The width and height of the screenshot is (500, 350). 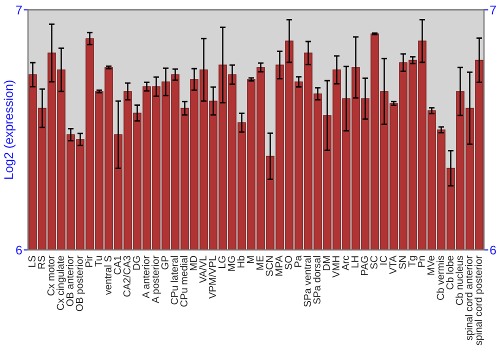 I want to click on x-tick-label: SC, so click(x=374, y=262).